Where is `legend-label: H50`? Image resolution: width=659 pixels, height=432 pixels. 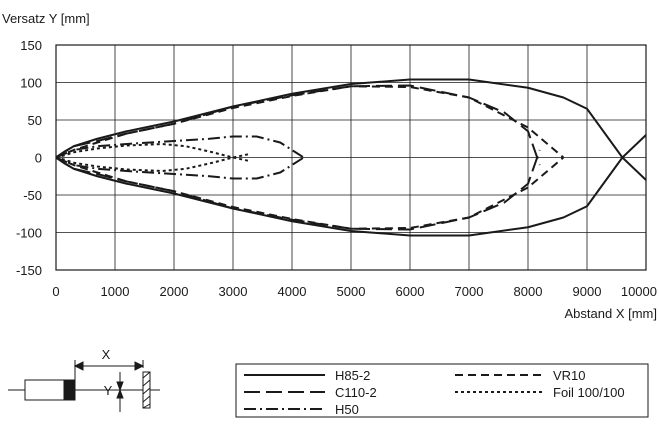
legend-label: H50 is located at coordinates (347, 409).